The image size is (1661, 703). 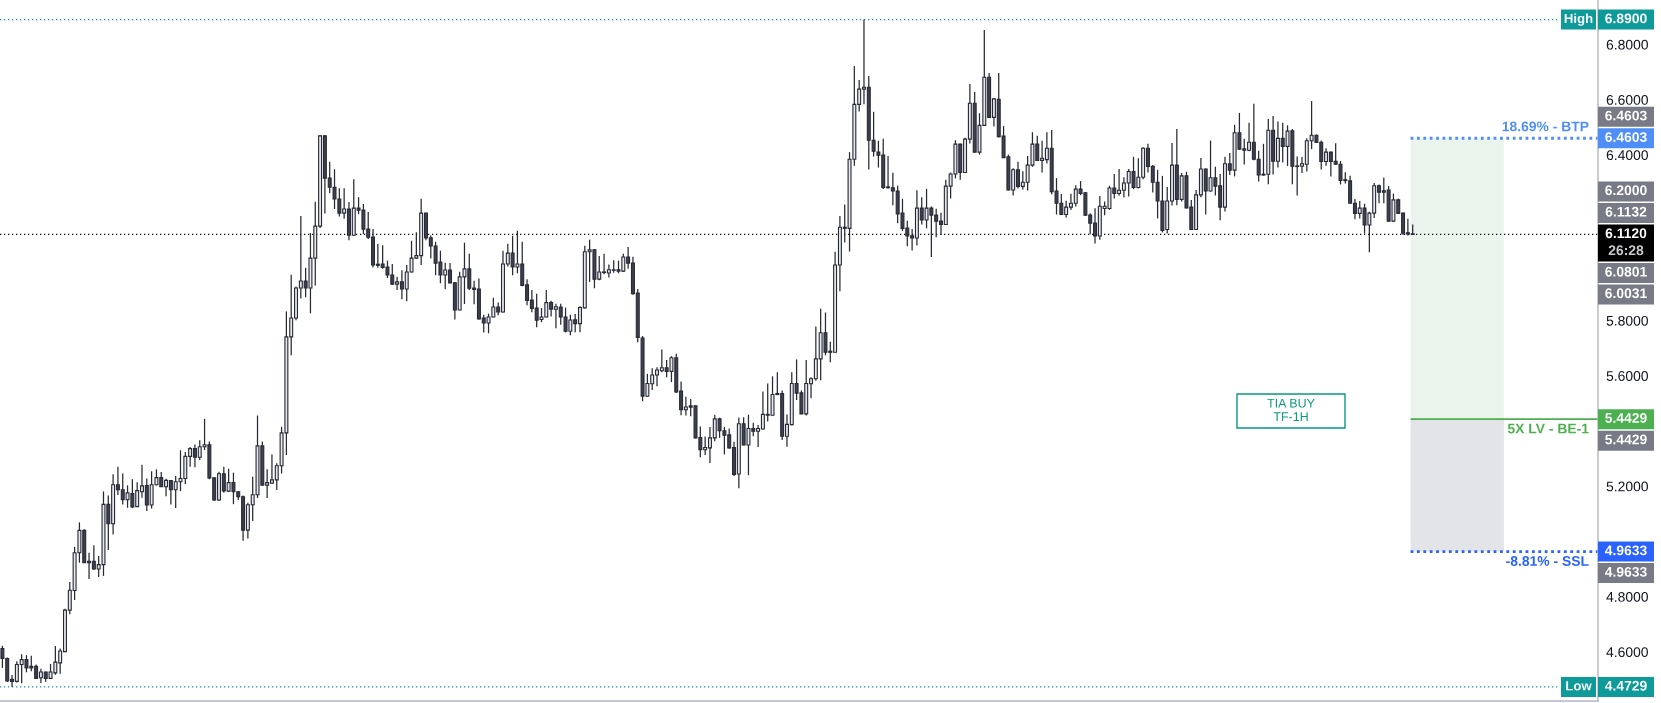 I want to click on y-tick-label: 6.4000, so click(x=1627, y=155).